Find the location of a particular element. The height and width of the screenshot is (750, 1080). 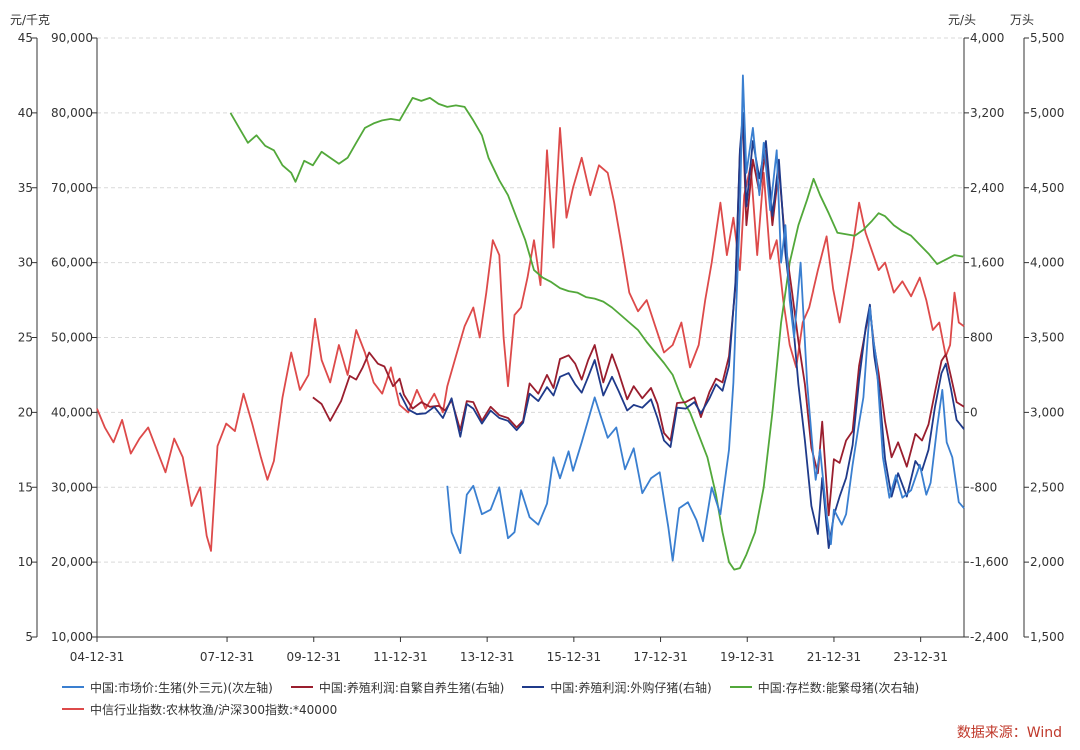

x-axis-tick-label: 17-12-31 is located at coordinates (660, 657).